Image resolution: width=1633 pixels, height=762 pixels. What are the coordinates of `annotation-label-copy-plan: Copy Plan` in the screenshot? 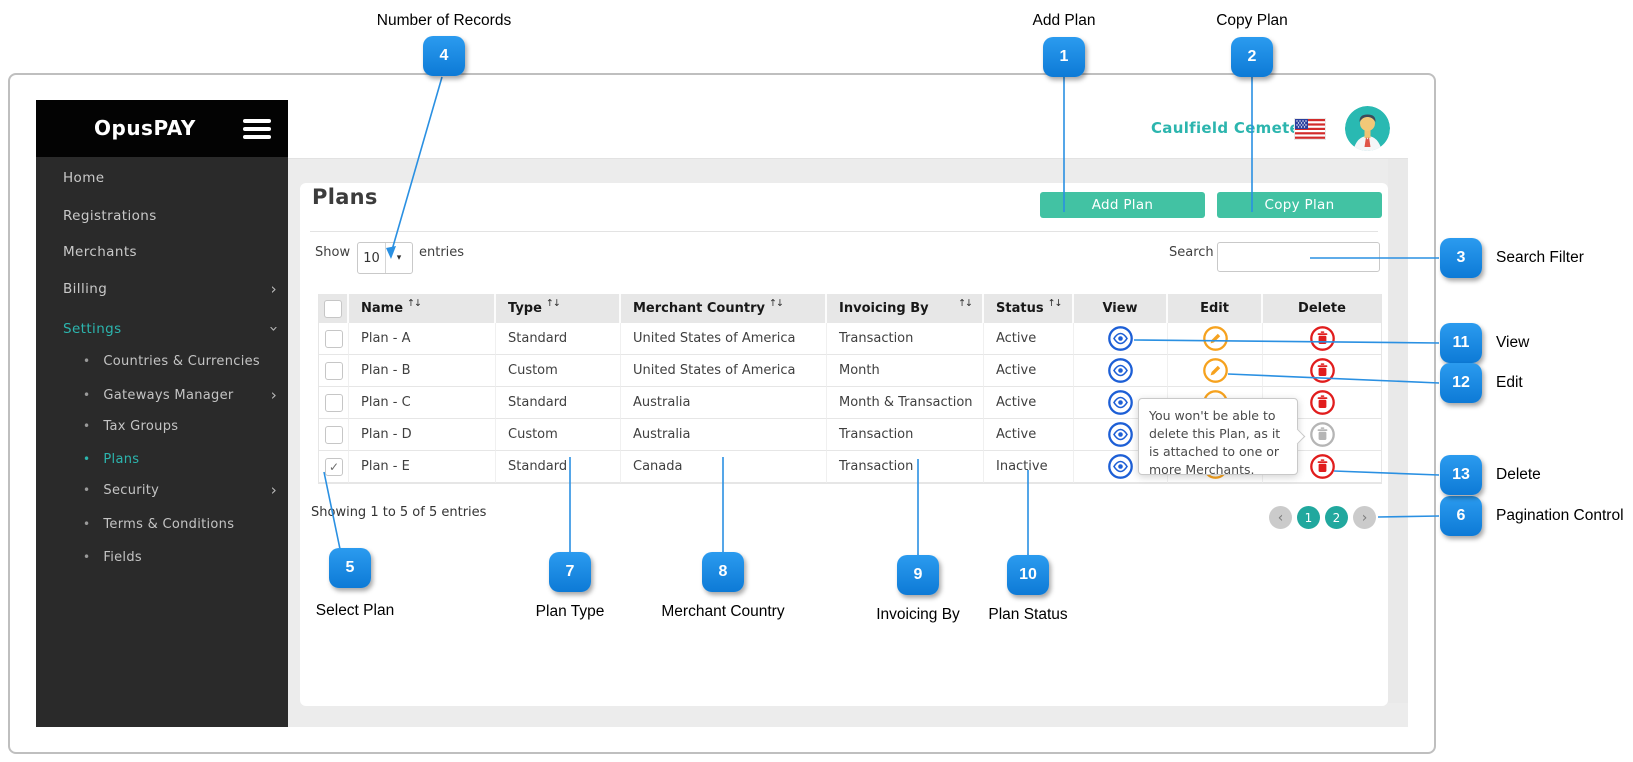 It's located at (1252, 20).